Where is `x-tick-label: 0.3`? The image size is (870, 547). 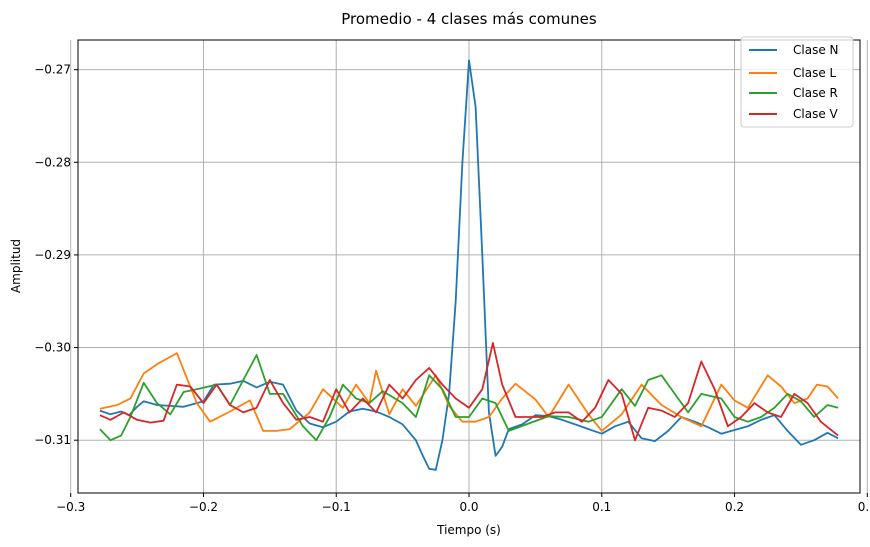 x-tick-label: 0.3 is located at coordinates (864, 507).